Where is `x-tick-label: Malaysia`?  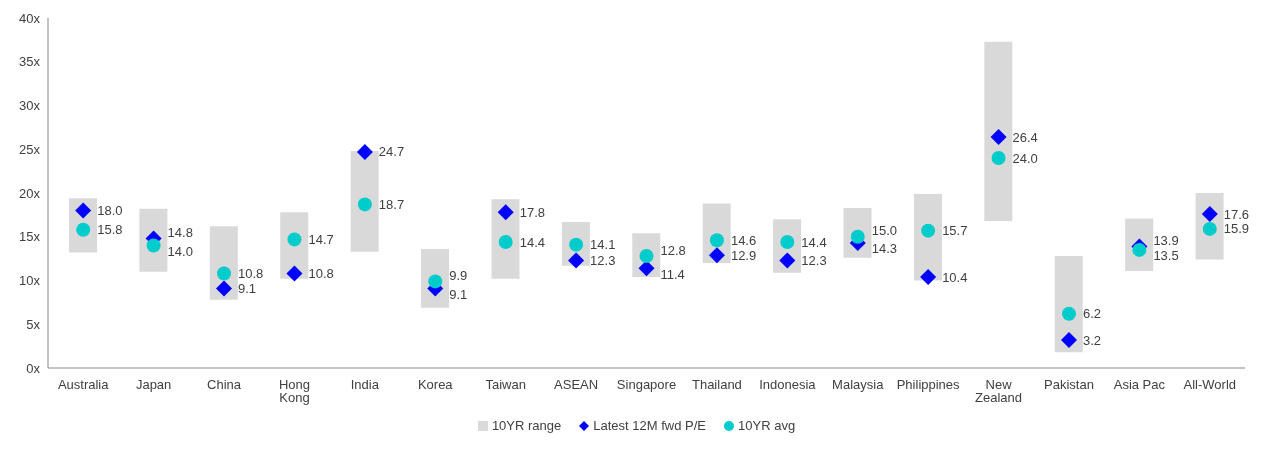
x-tick-label: Malaysia is located at coordinates (858, 385).